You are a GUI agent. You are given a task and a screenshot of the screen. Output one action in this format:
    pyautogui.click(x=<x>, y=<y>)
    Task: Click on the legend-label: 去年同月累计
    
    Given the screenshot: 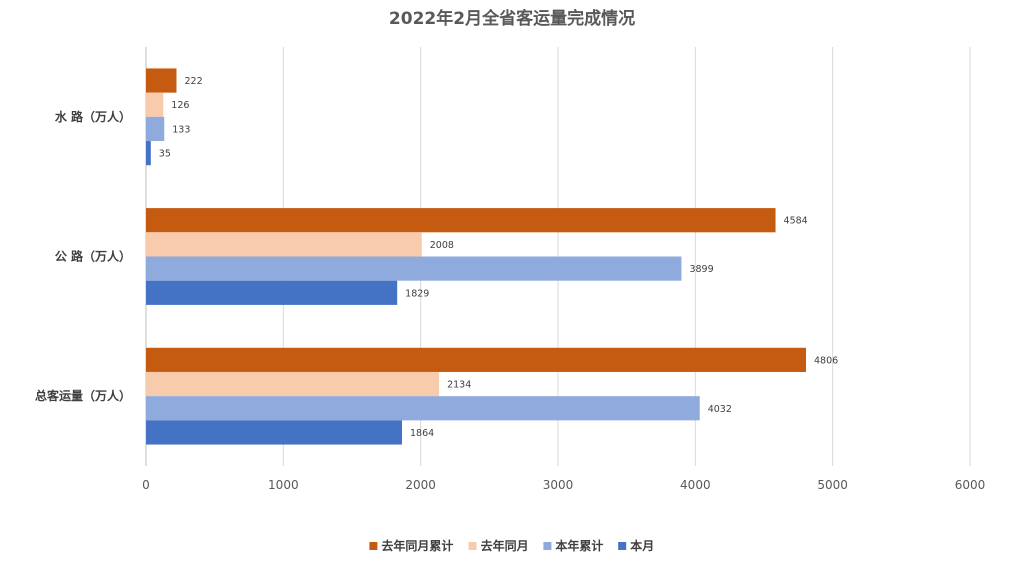 What is the action you would take?
    pyautogui.click(x=417, y=545)
    